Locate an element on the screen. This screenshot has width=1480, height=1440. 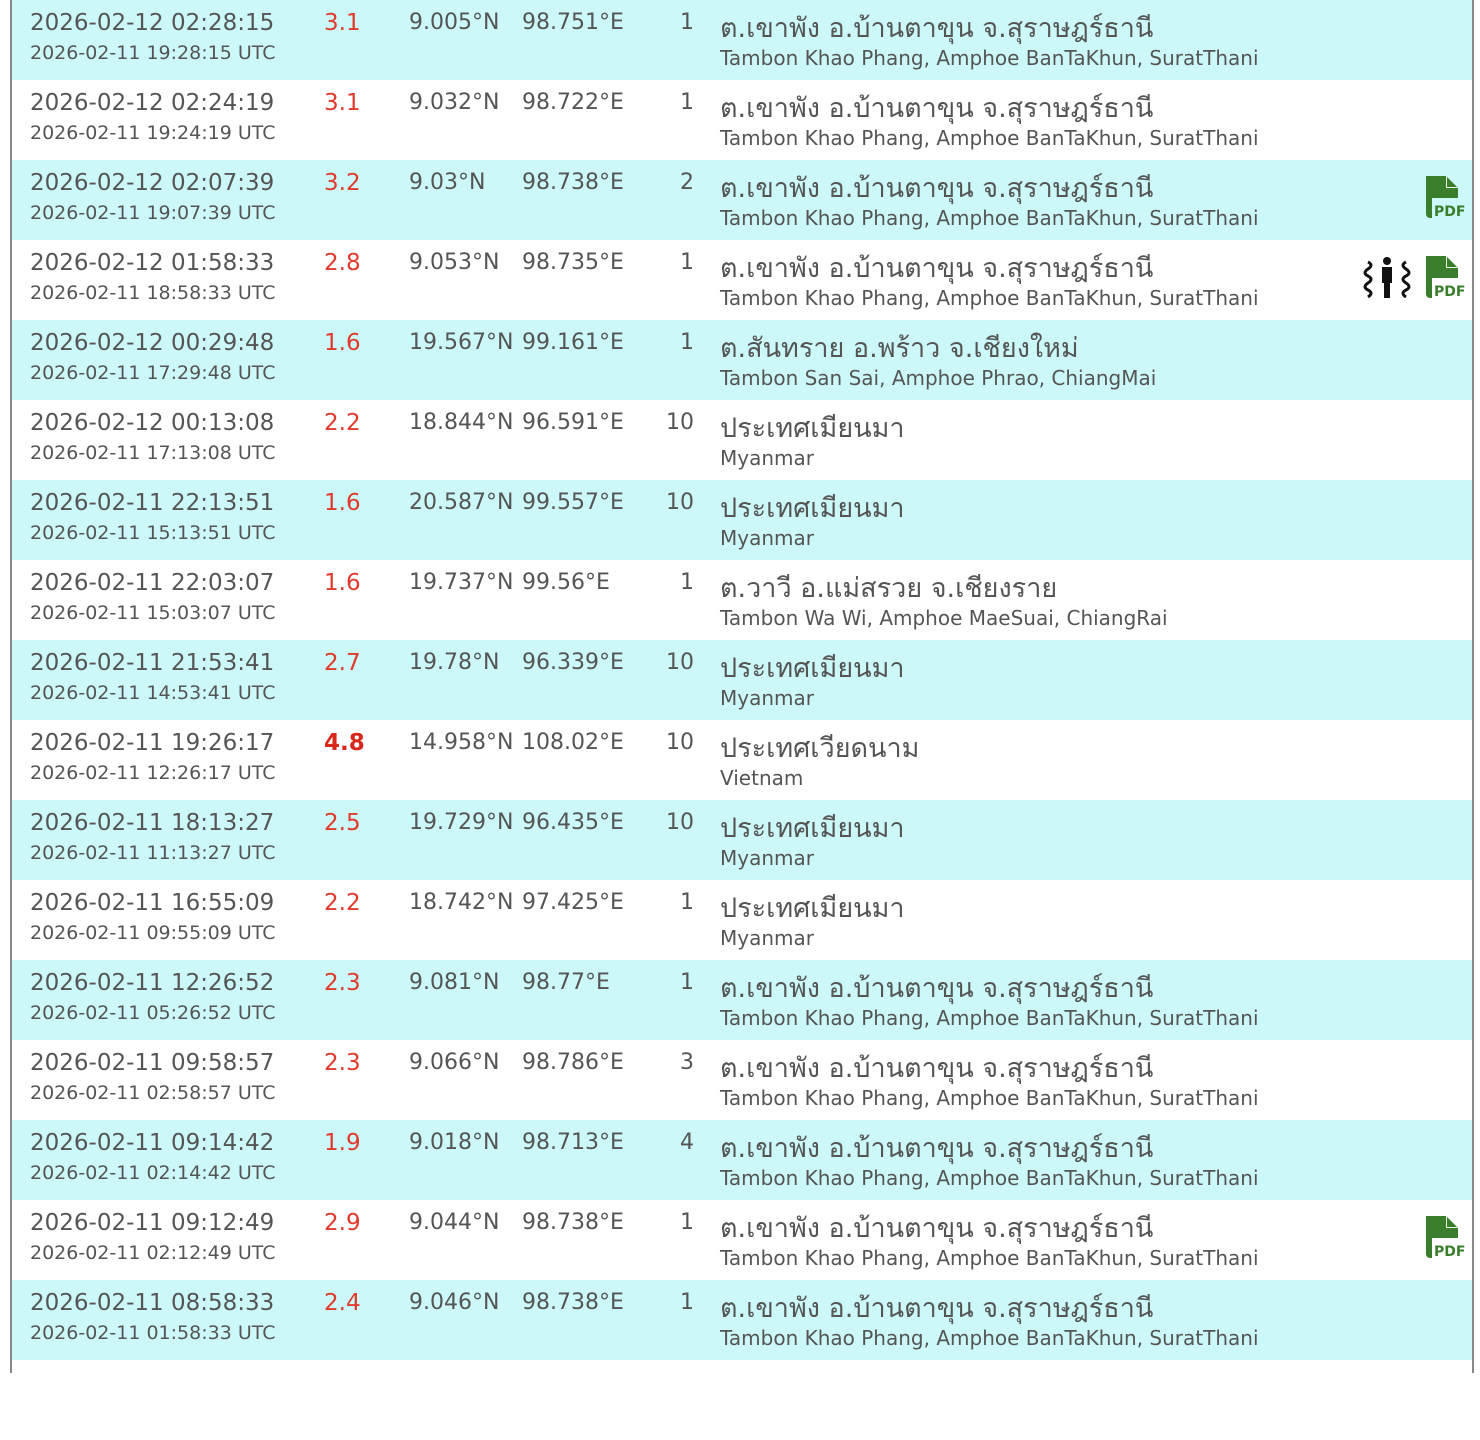
magnitude: 2.4 is located at coordinates (342, 1303).